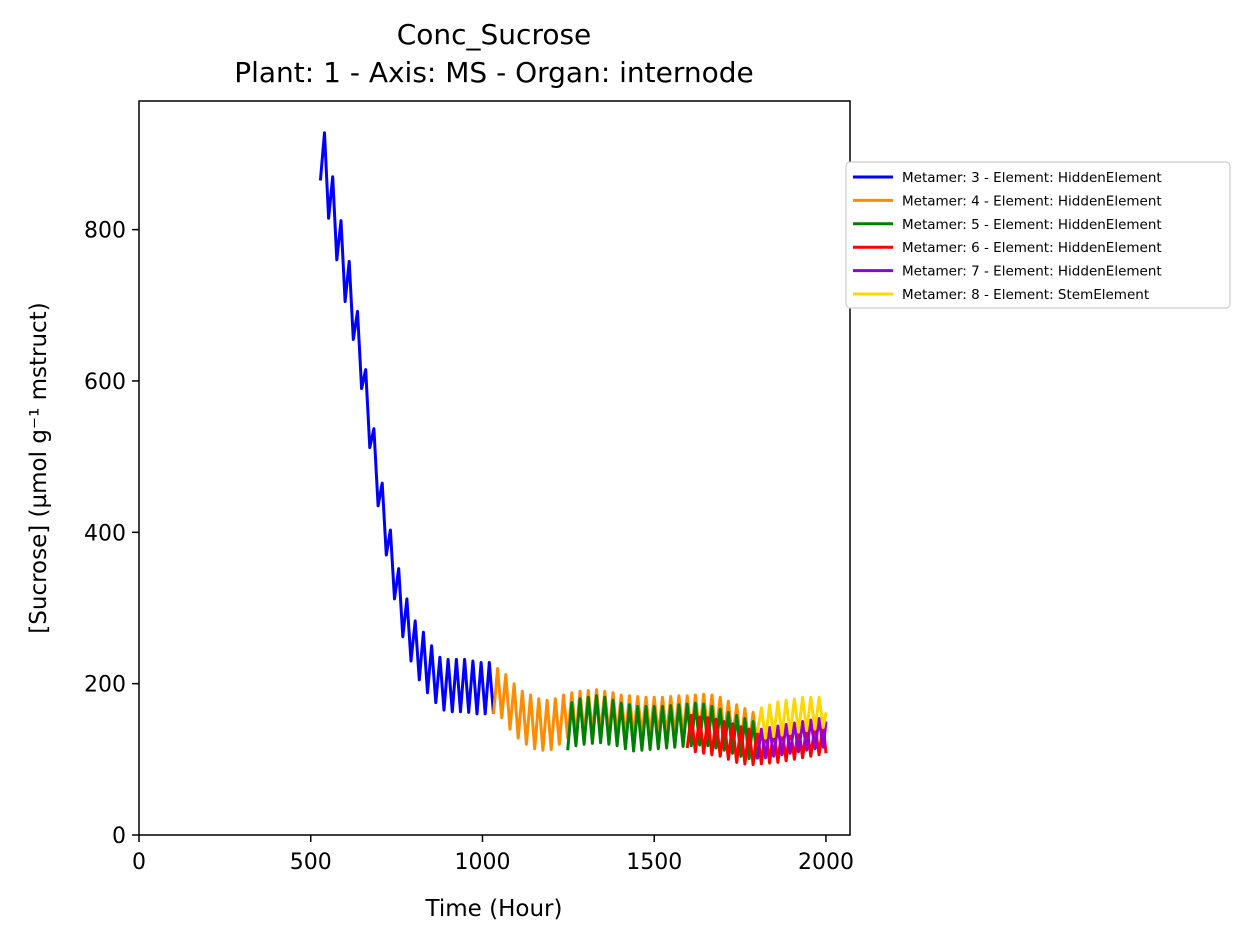 This screenshot has width=1249, height=942. Describe the element at coordinates (105, 533) in the screenshot. I see `y-tick-label: 400` at that location.